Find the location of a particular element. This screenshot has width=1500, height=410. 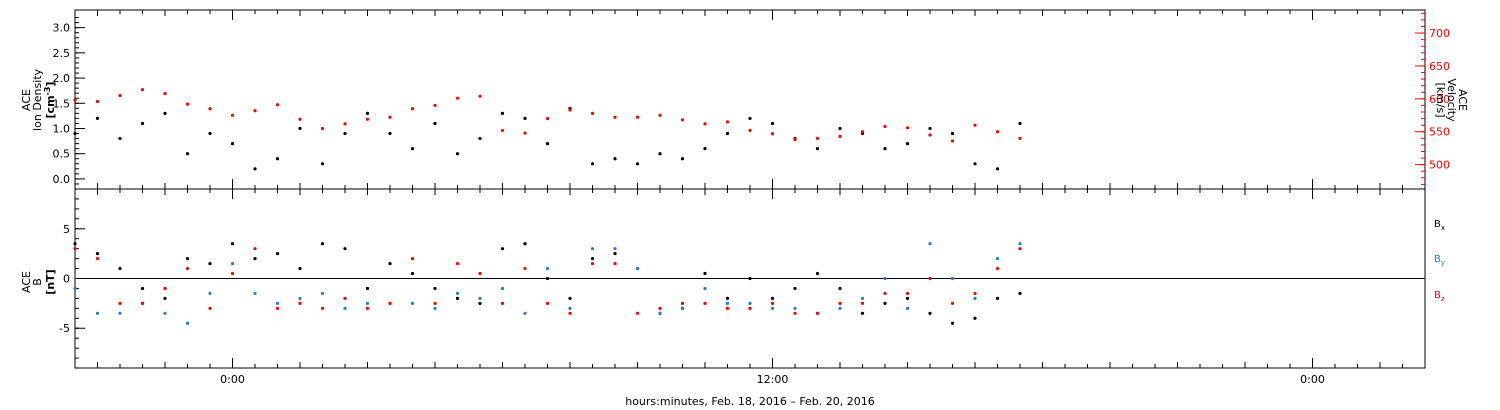

density-axis-unit: [cm-3] is located at coordinates (50, 100).